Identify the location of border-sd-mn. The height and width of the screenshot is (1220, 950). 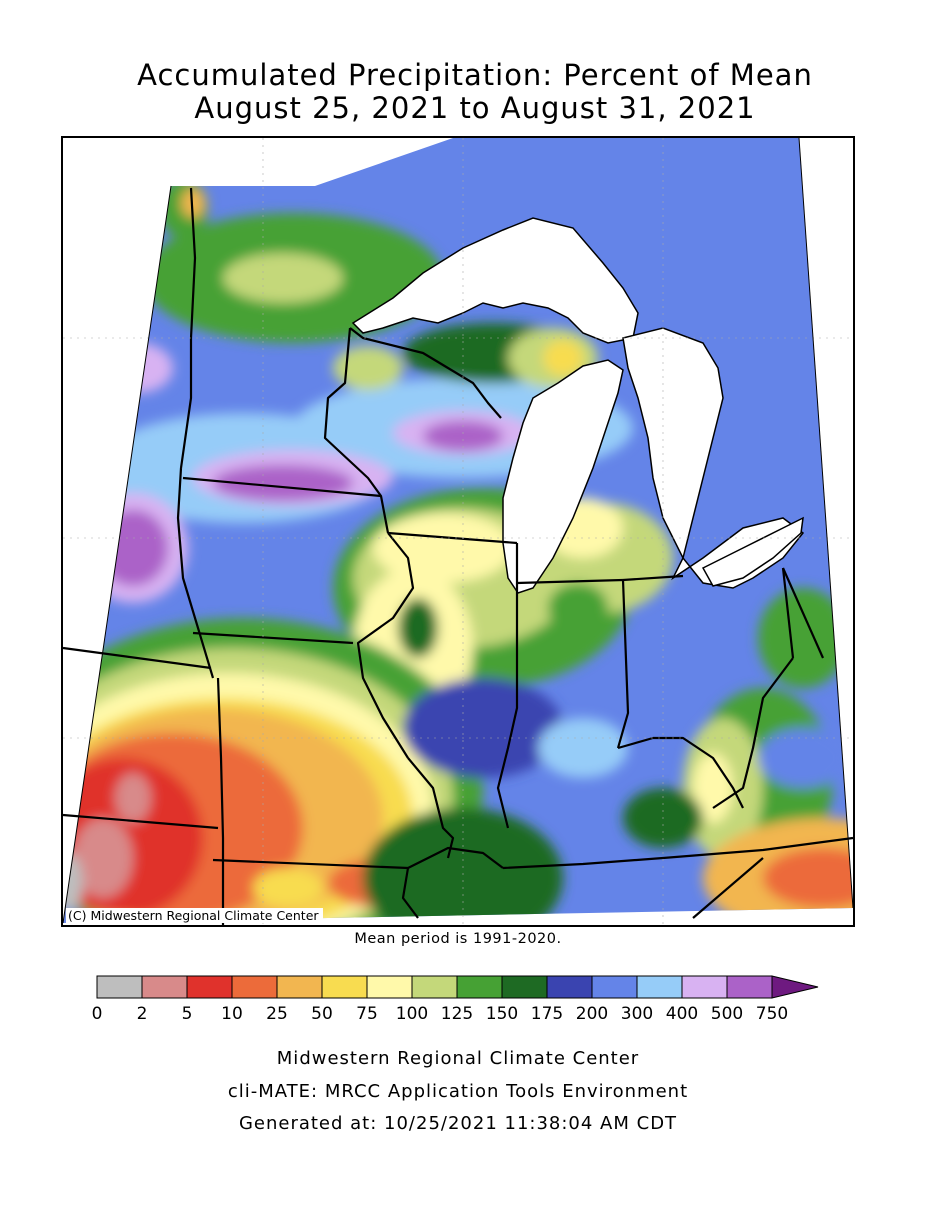
(195, 573).